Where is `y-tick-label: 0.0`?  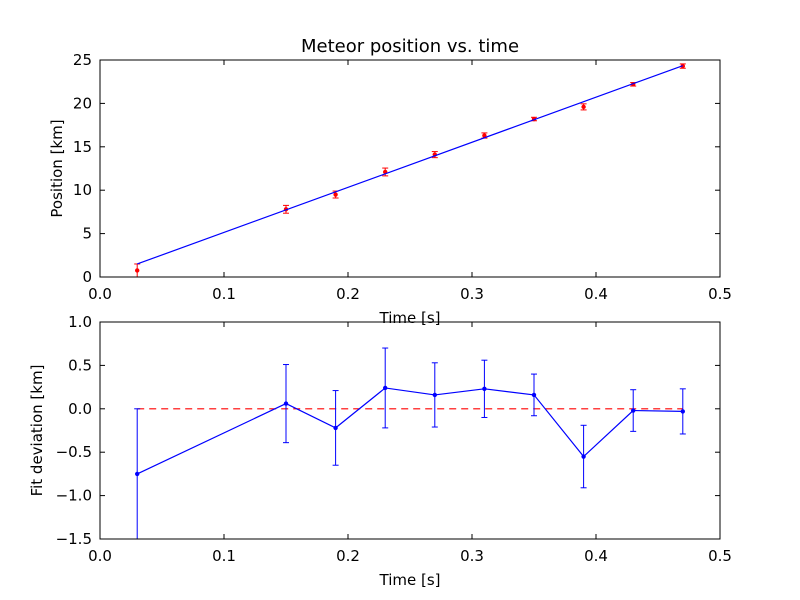 y-tick-label: 0.0 is located at coordinates (80, 409).